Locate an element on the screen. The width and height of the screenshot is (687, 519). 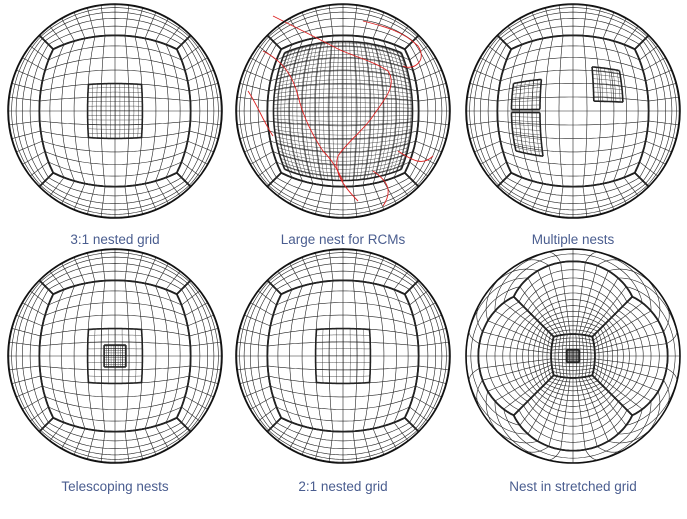
coastline-map is located at coordinates (340, 111).